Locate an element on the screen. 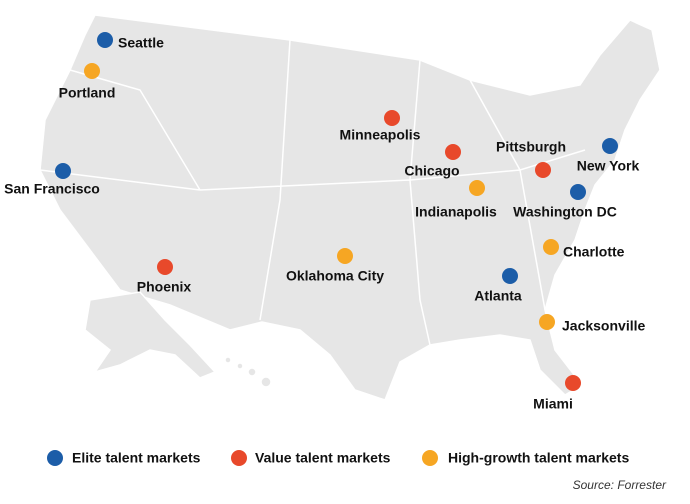 This screenshot has width=690, height=504. city-label: San Francisco is located at coordinates (52, 189).